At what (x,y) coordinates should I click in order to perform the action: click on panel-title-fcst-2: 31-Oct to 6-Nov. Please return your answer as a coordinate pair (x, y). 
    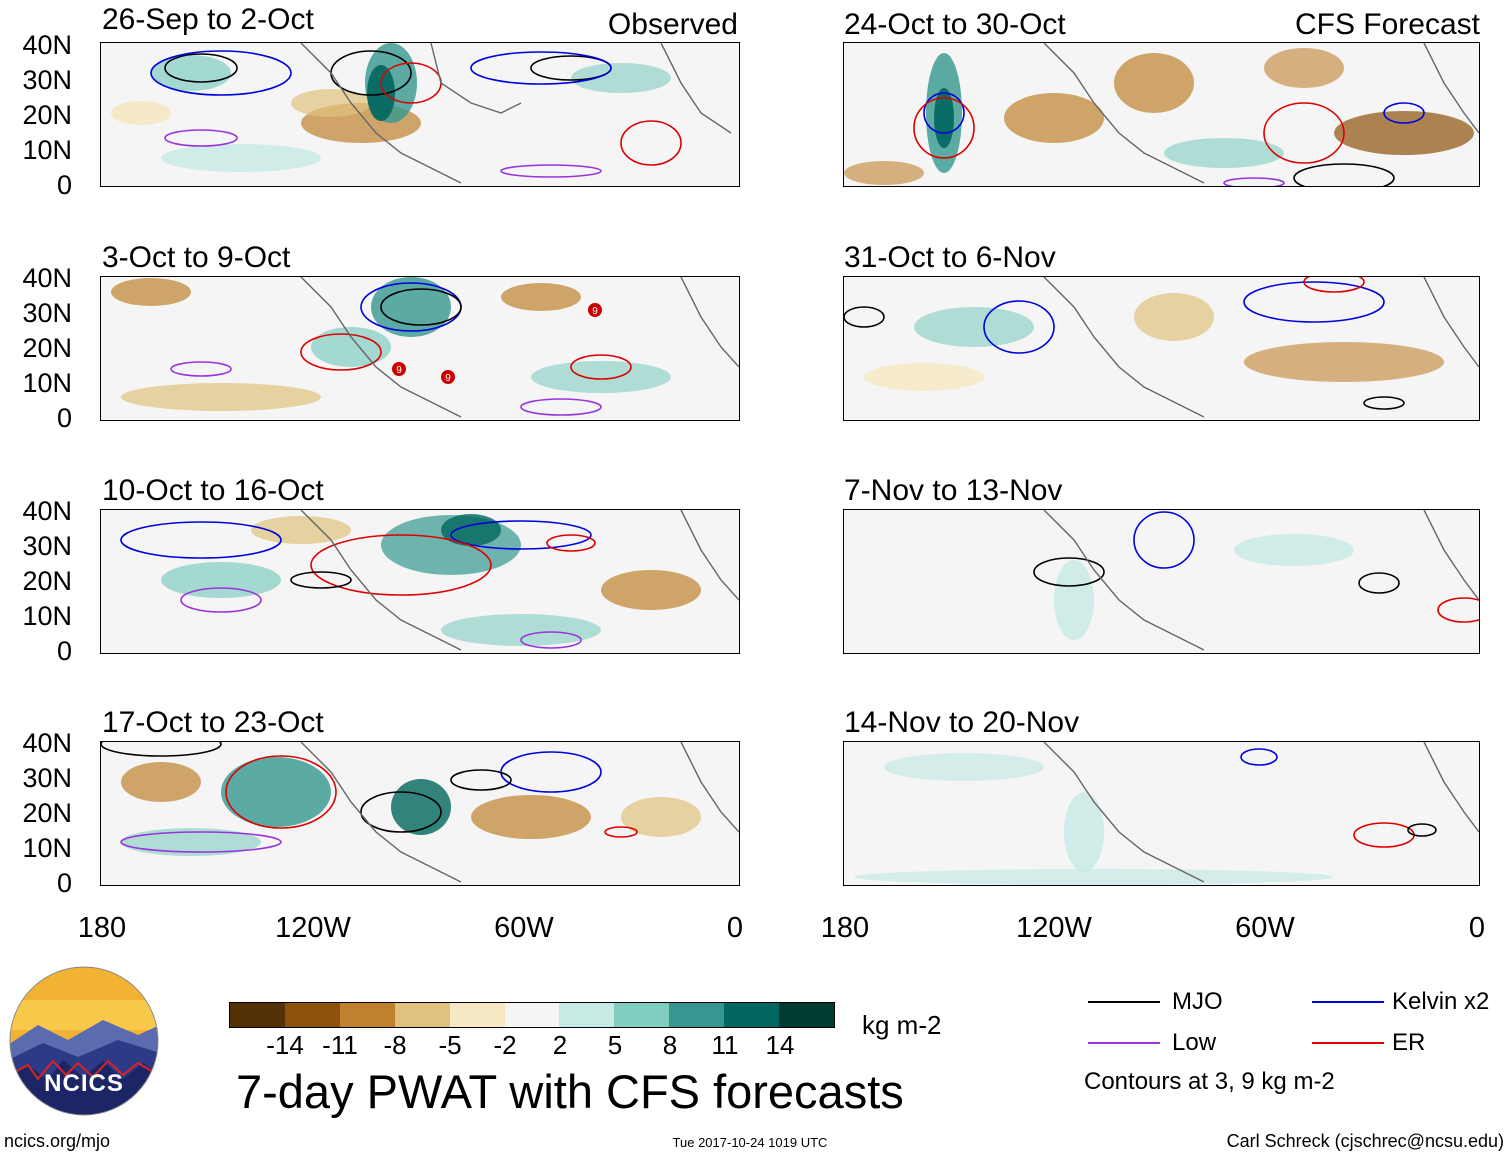
    Looking at the image, I should click on (950, 257).